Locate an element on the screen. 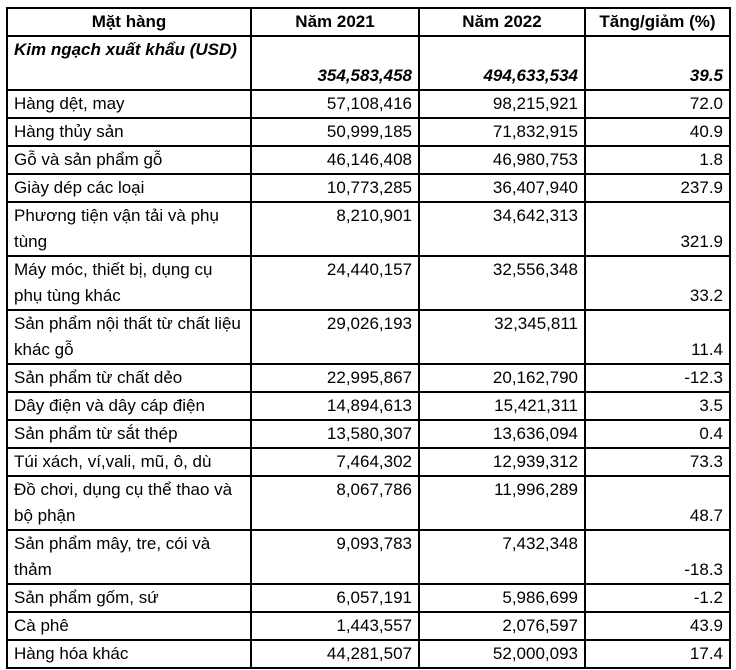  item-name: Sản phẩm gốm, sứ is located at coordinates (129, 598).